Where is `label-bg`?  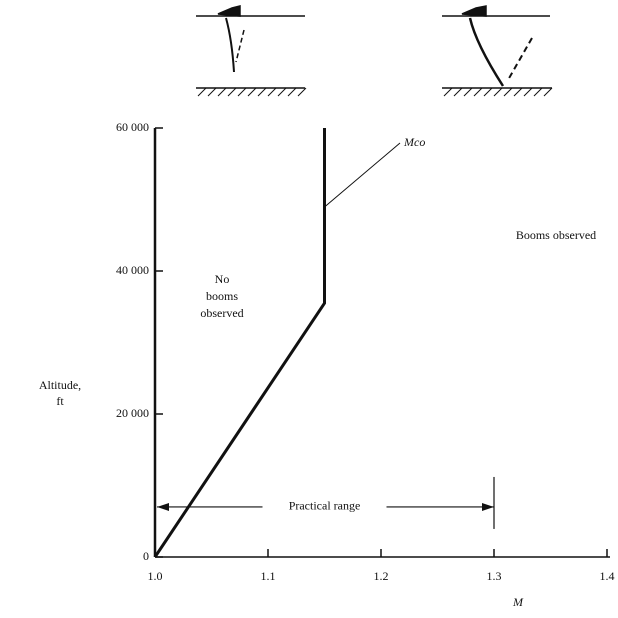
label-bg is located at coordinates (324, 506).